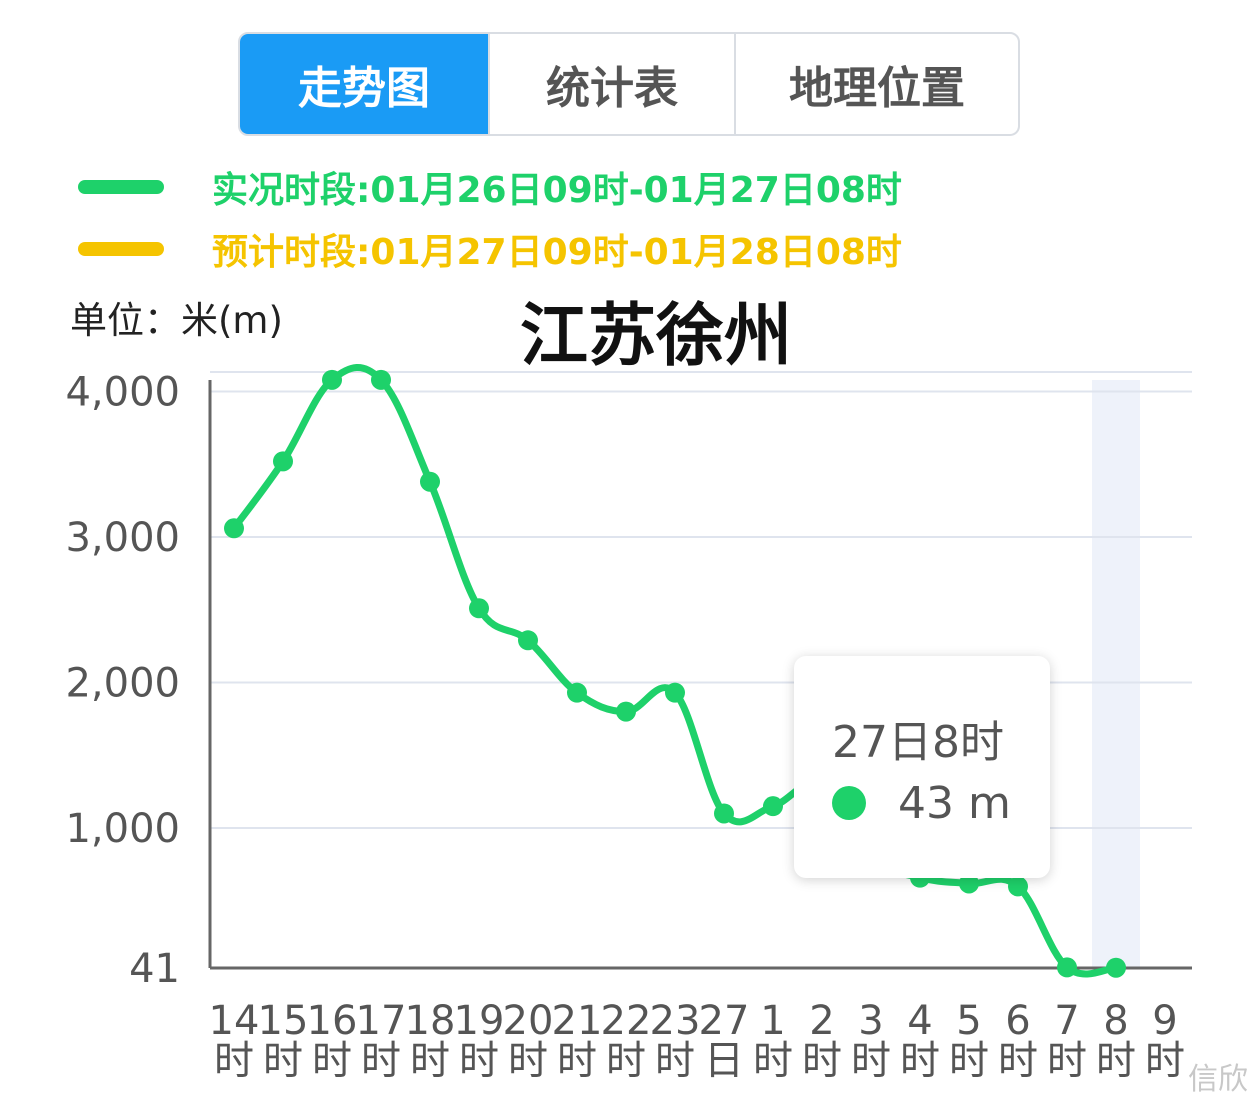 The width and height of the screenshot is (1260, 1112). I want to click on highlight-band, so click(1116, 674).